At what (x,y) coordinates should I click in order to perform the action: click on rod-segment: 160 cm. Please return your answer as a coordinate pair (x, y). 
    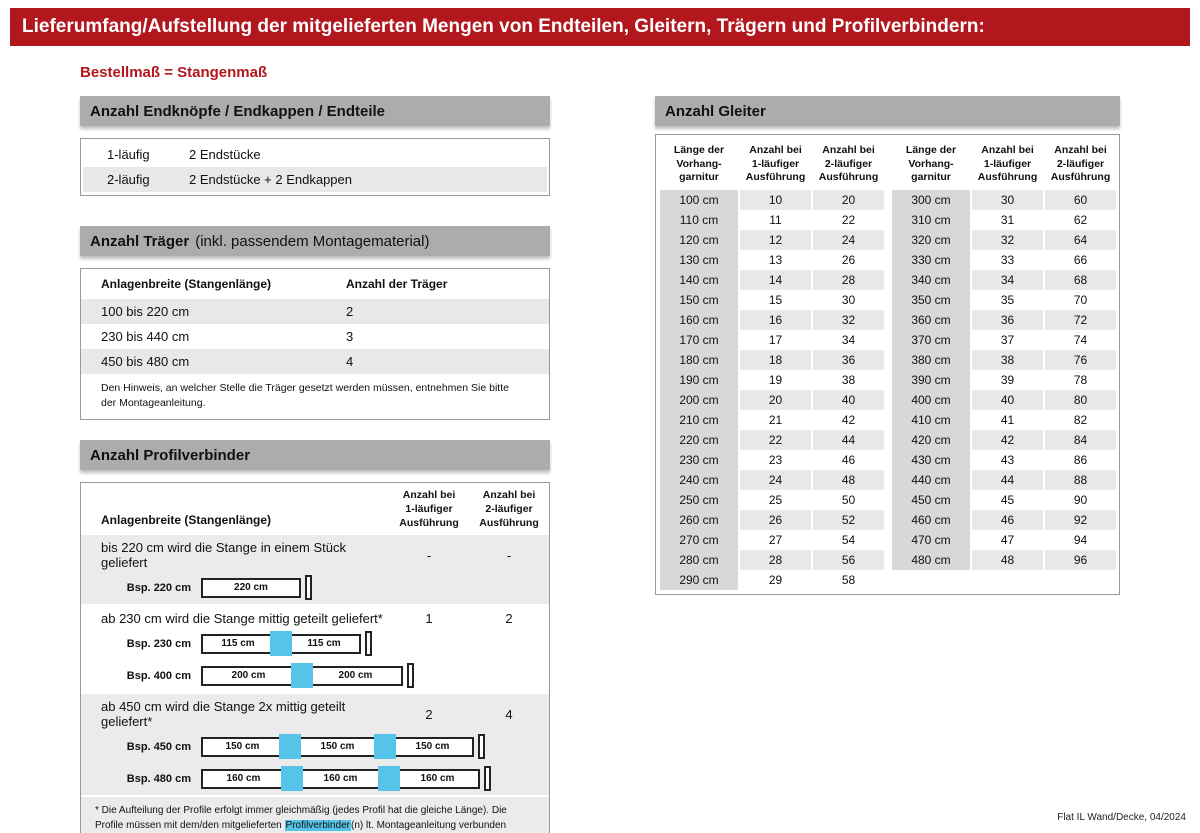
    Looking at the image, I should click on (243, 778).